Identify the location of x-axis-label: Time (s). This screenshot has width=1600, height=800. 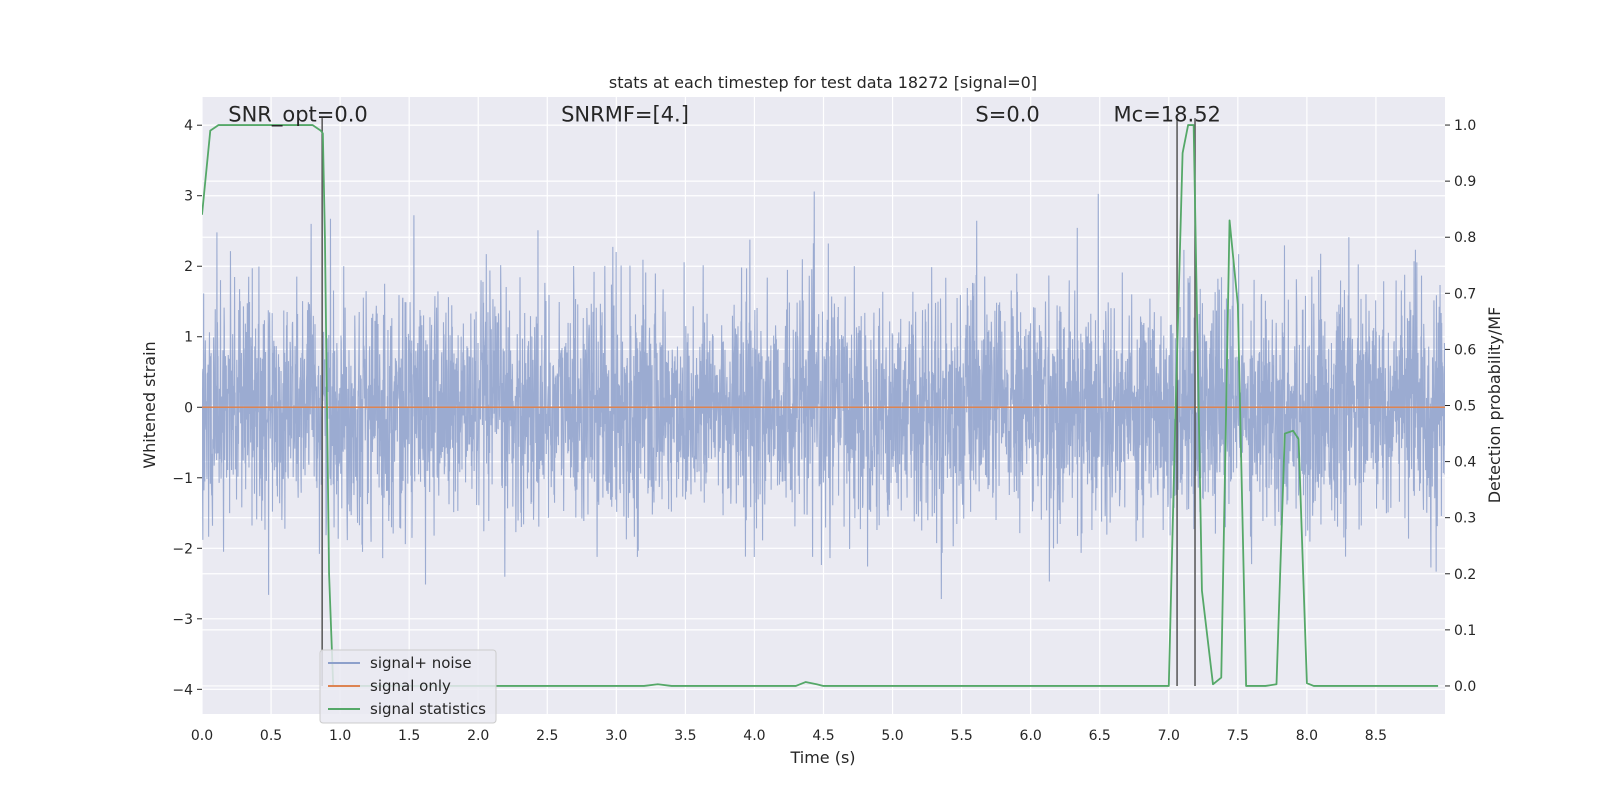
(822, 757).